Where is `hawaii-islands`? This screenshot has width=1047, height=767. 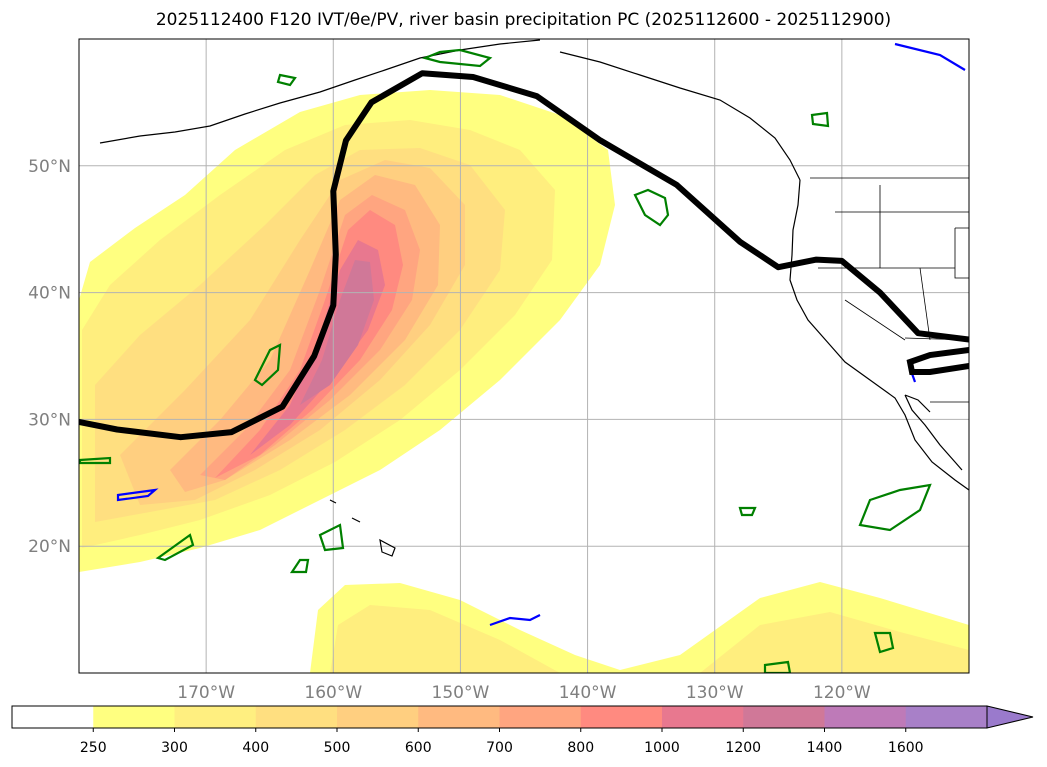
hawaii-islands is located at coordinates (362, 528).